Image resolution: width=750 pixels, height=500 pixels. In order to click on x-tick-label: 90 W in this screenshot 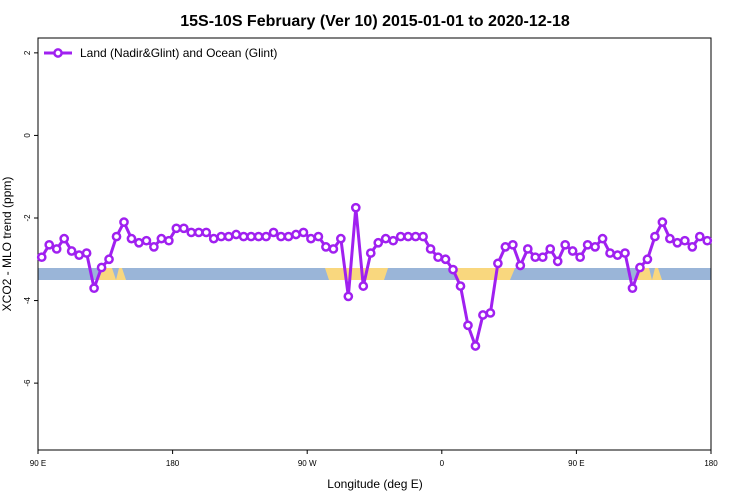, I will do `click(307, 463)`.